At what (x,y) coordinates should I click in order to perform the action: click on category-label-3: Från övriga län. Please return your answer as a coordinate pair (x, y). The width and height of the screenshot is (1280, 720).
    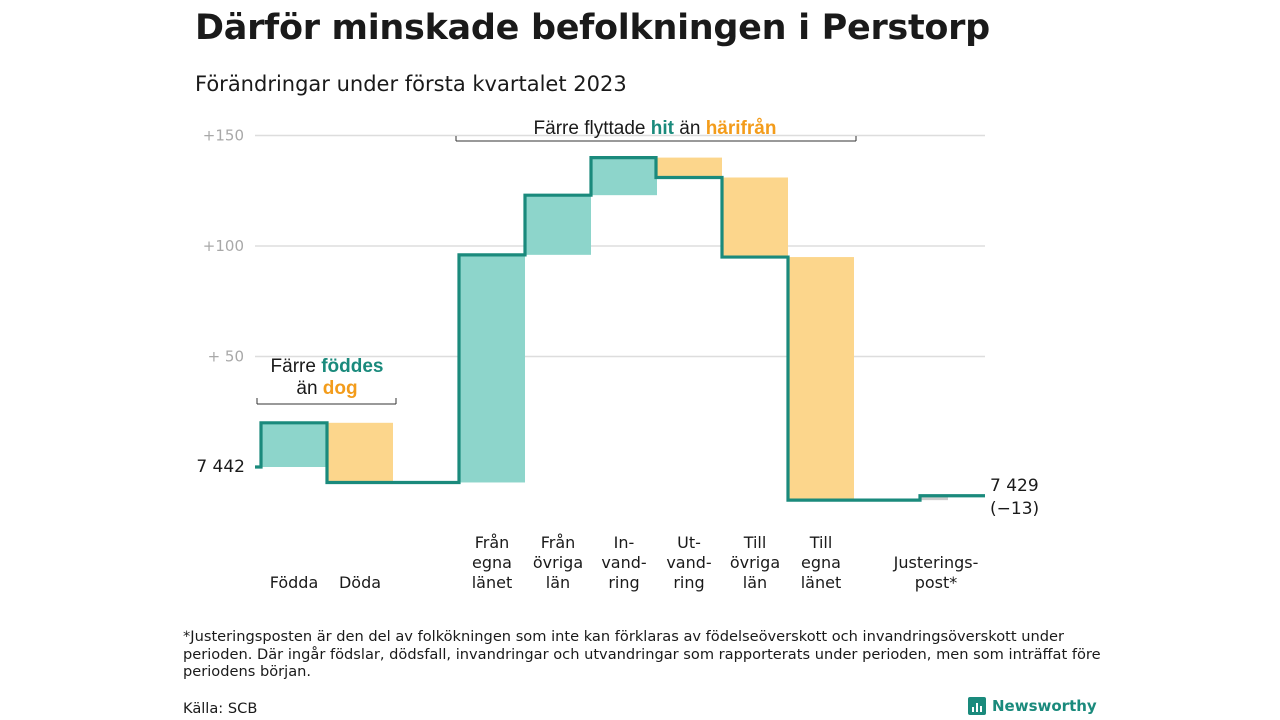
    Looking at the image, I should click on (558, 562).